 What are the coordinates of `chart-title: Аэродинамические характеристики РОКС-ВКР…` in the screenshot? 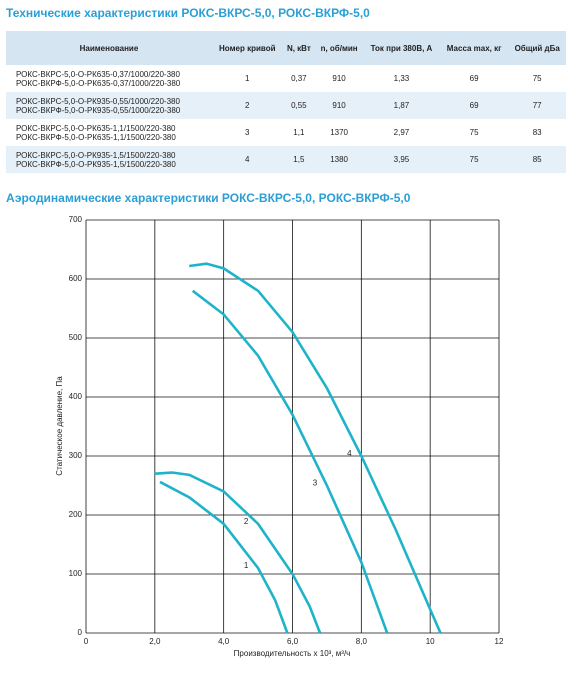 It's located at (208, 198).